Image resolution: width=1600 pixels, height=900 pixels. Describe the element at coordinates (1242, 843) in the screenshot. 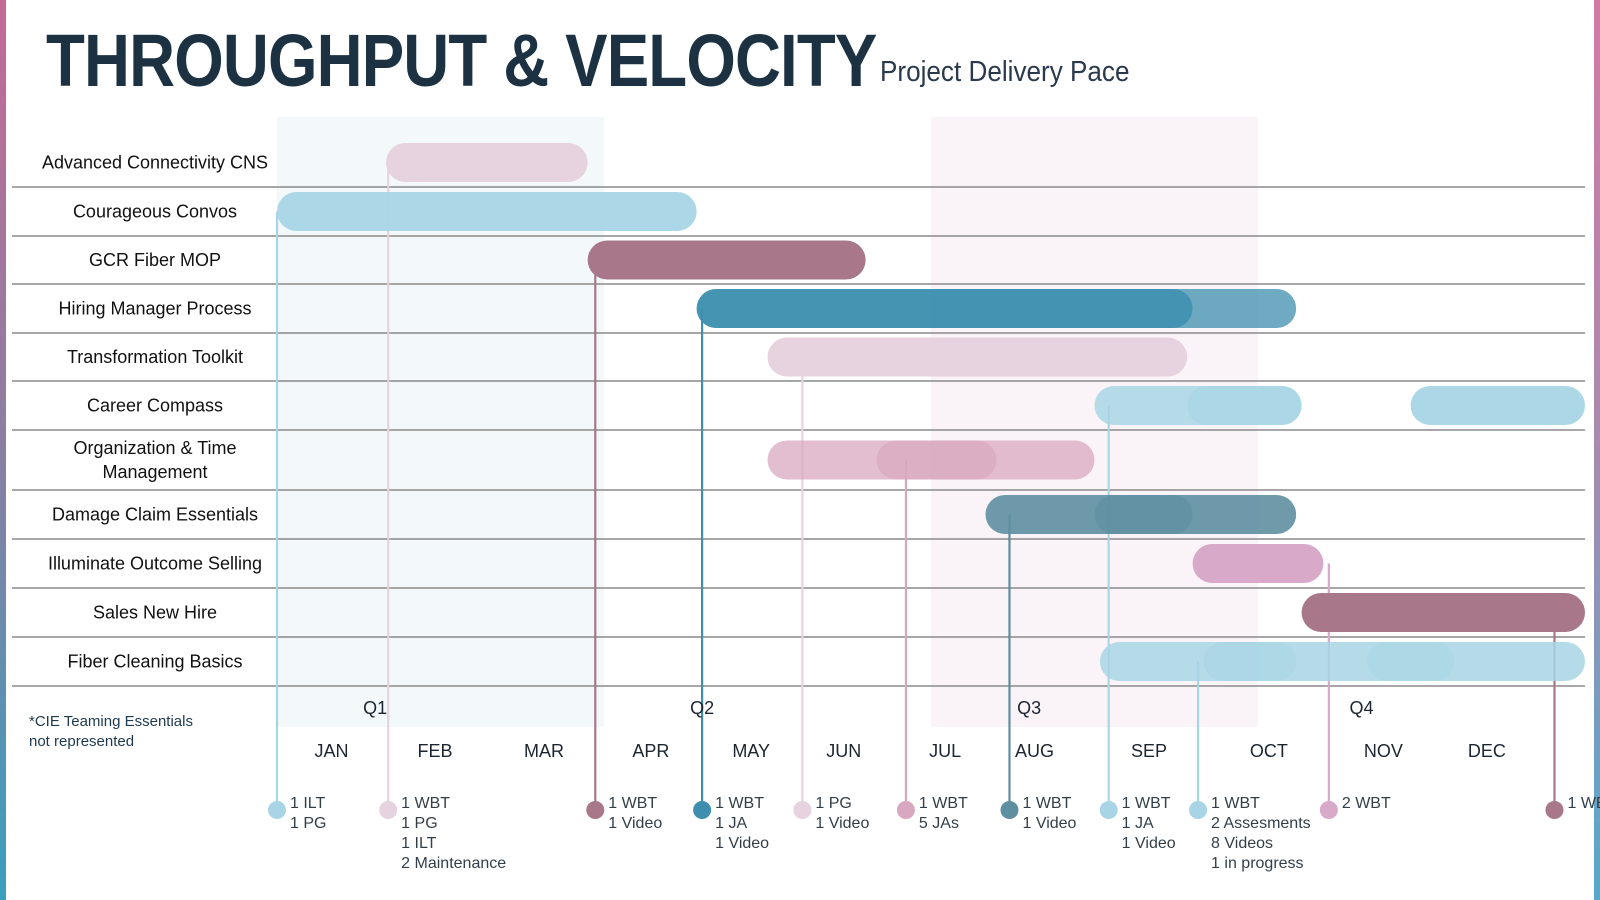

I see `annotation-text: 8 Videos` at that location.